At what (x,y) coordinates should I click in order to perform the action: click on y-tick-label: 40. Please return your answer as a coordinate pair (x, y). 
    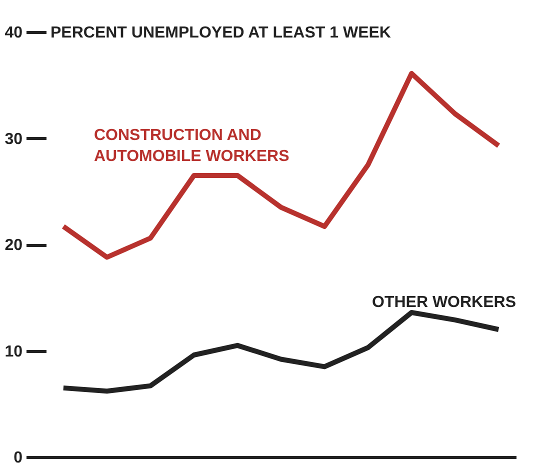
    Looking at the image, I should click on (13, 33).